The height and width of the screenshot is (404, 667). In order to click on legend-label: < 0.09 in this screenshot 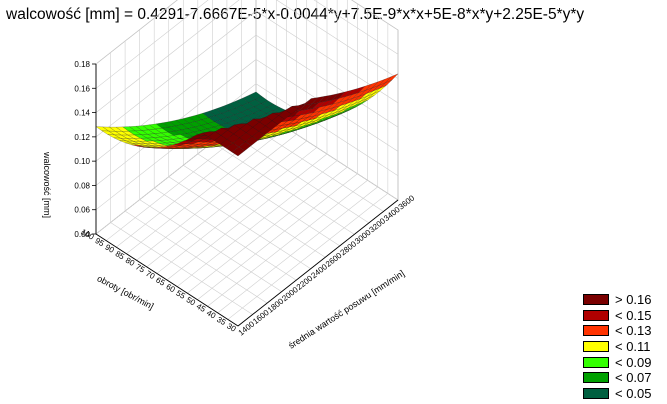, I will do `click(633, 362)`.